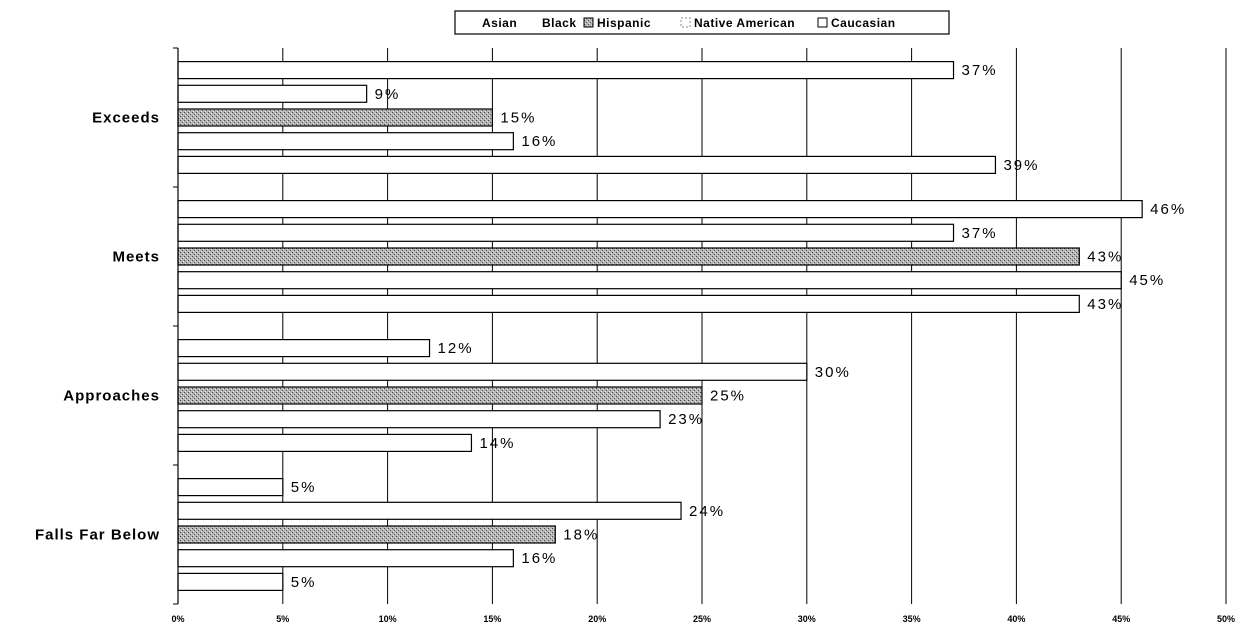 This screenshot has height=626, width=1239. What do you see at coordinates (863, 23) in the screenshot?
I see `legend-entry: Caucasian` at bounding box center [863, 23].